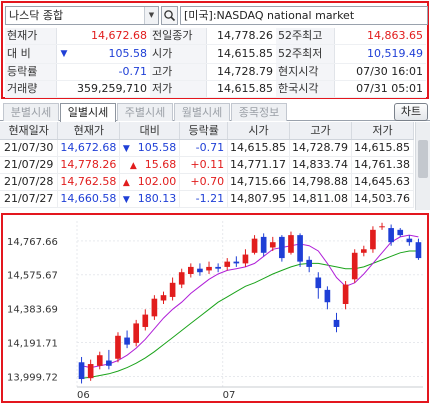 The height and width of the screenshot is (404, 430). What do you see at coordinates (89, 148) in the screenshot?
I see `cell-price: 14,672.68` at bounding box center [89, 148].